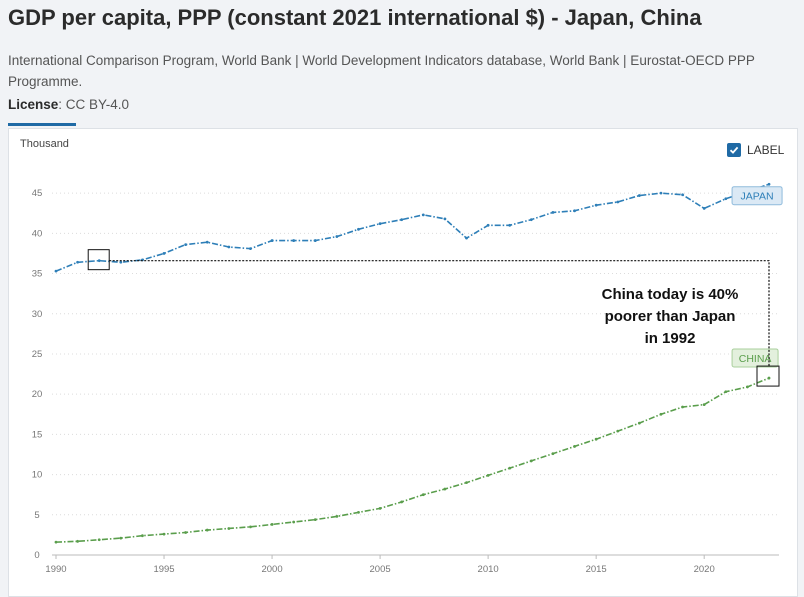 This screenshot has height=597, width=804. Describe the element at coordinates (37, 274) in the screenshot. I see `y-tick-label: 35` at that location.